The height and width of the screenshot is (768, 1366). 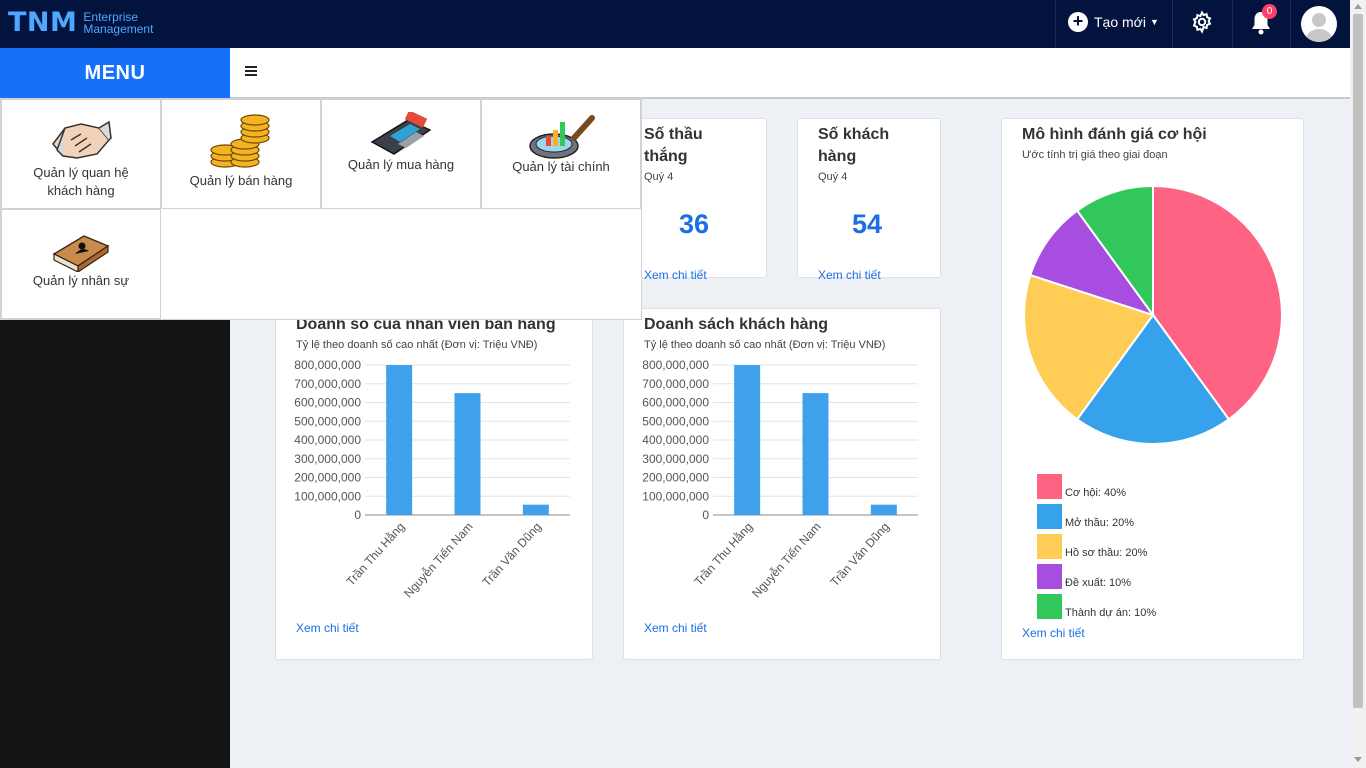 What do you see at coordinates (81, 154) in the screenshot?
I see `module-crm: Quản lý quan hệ khách hàng` at bounding box center [81, 154].